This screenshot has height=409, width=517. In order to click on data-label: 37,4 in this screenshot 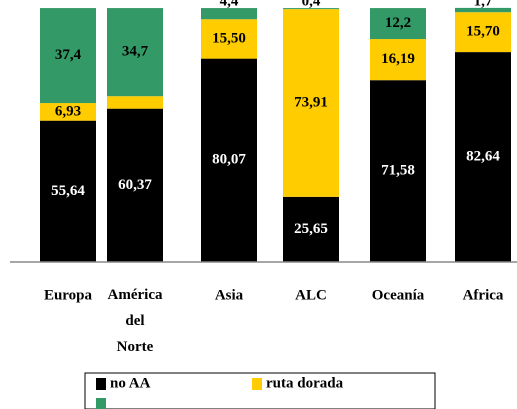, I will do `click(68, 55)`.